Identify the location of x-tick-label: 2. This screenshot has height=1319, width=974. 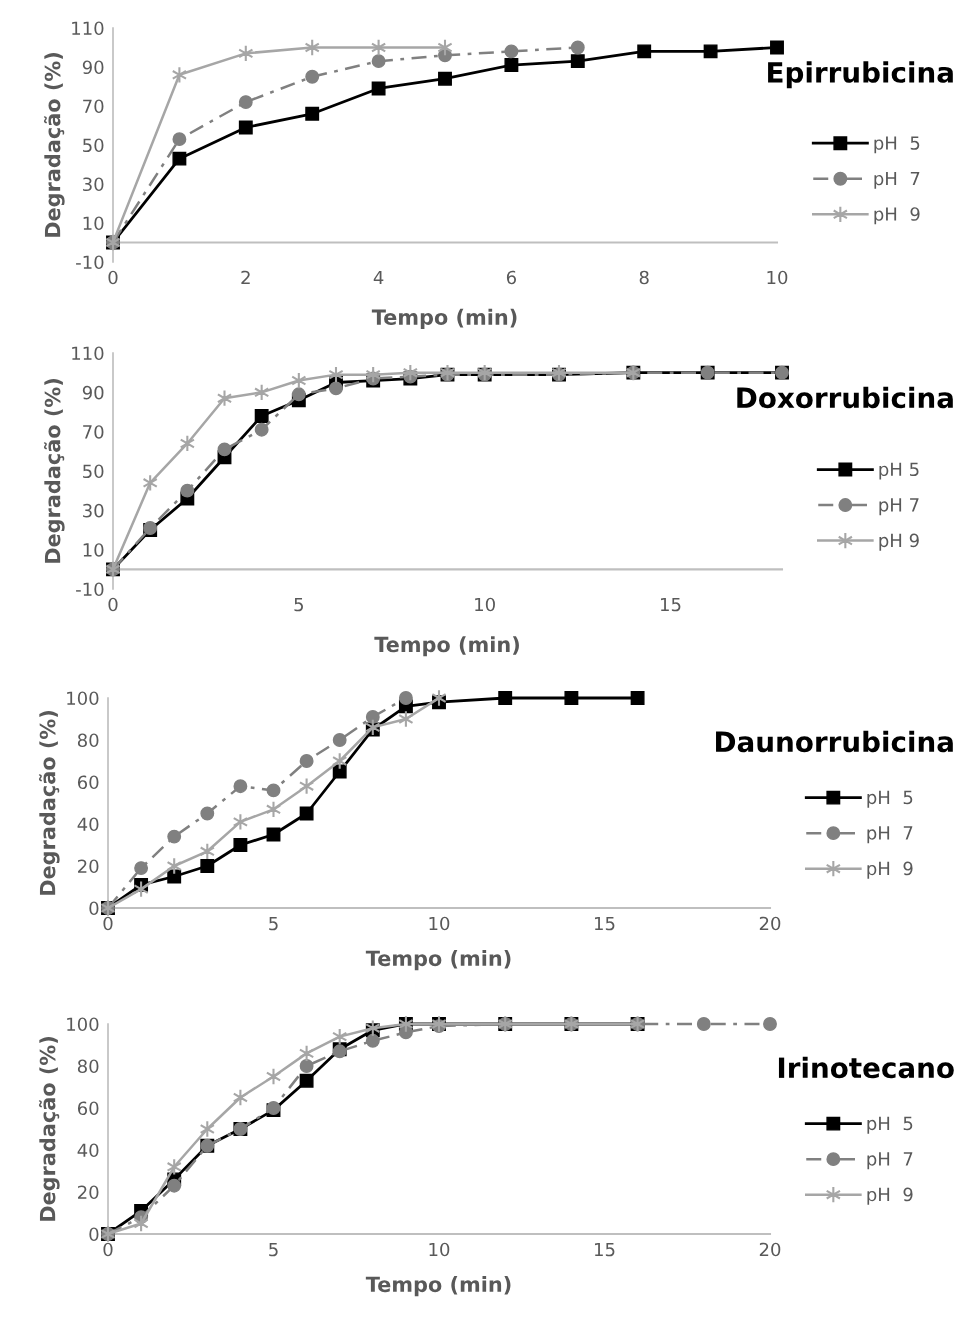
(245, 277).